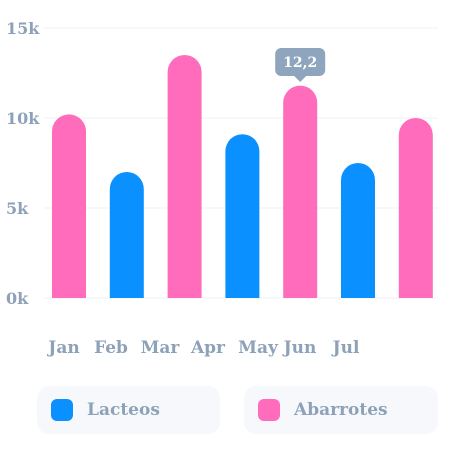 This screenshot has height=453, width=458. What do you see at coordinates (300, 79) in the screenshot?
I see `tooltip-pointer` at bounding box center [300, 79].